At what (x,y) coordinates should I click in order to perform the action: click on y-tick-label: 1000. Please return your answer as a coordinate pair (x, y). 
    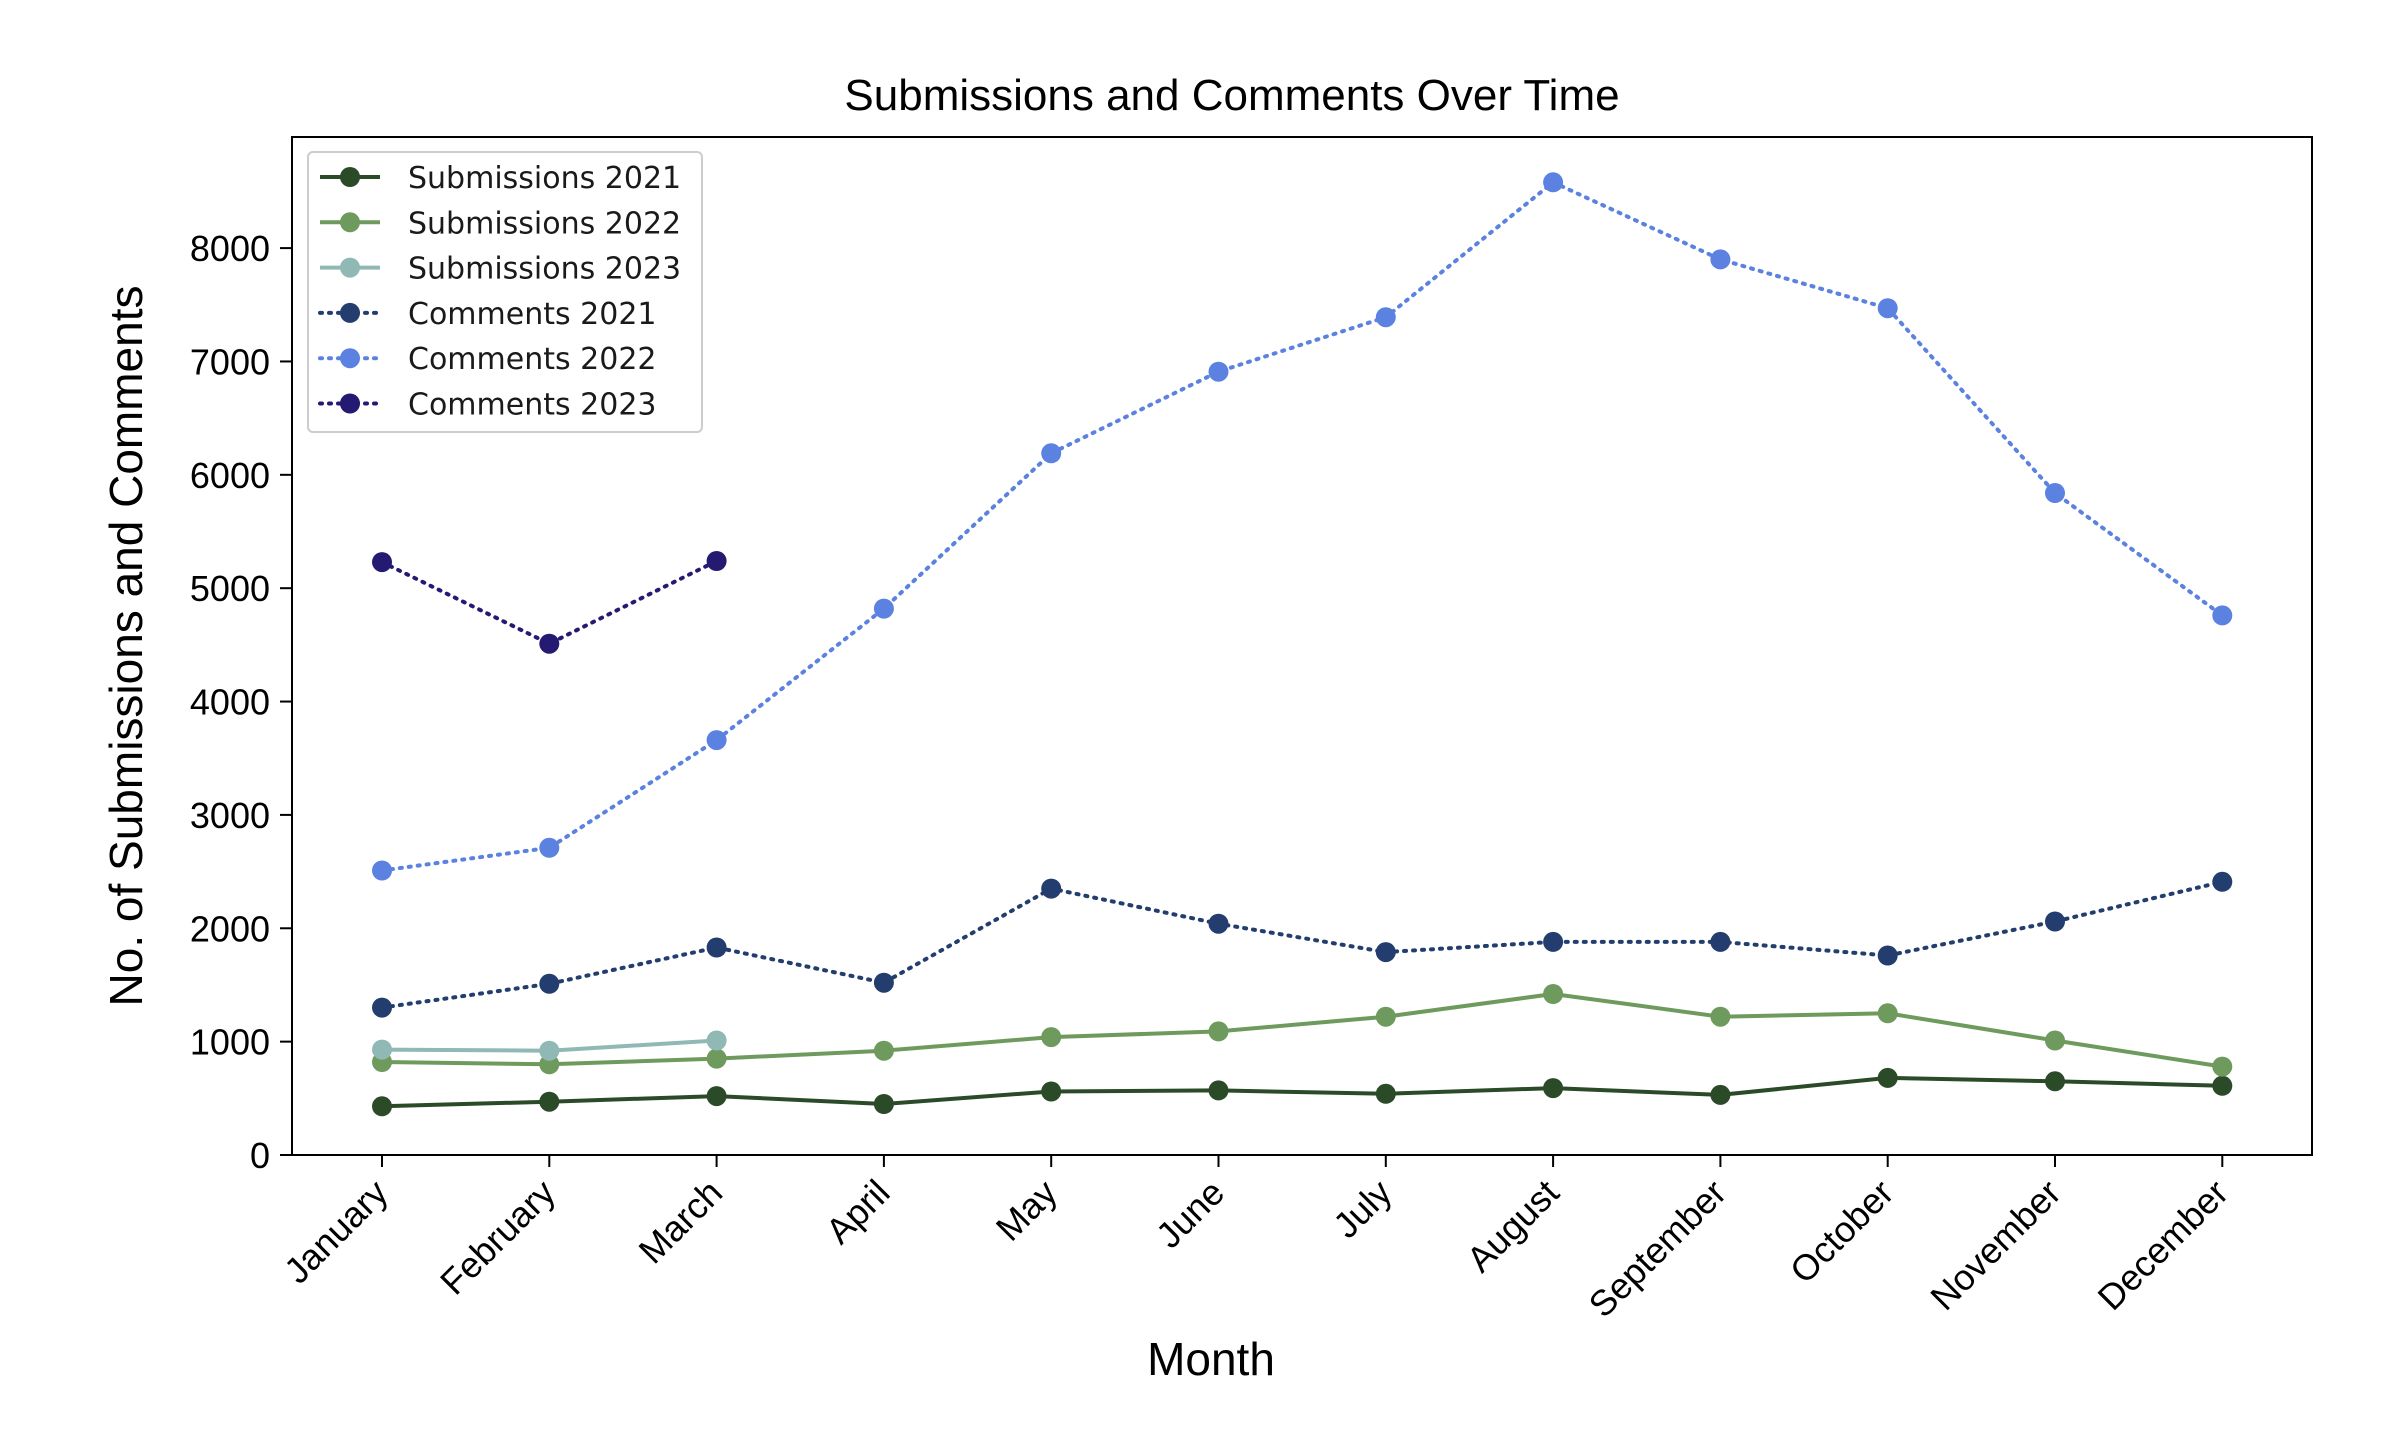
    Looking at the image, I should click on (230, 1042).